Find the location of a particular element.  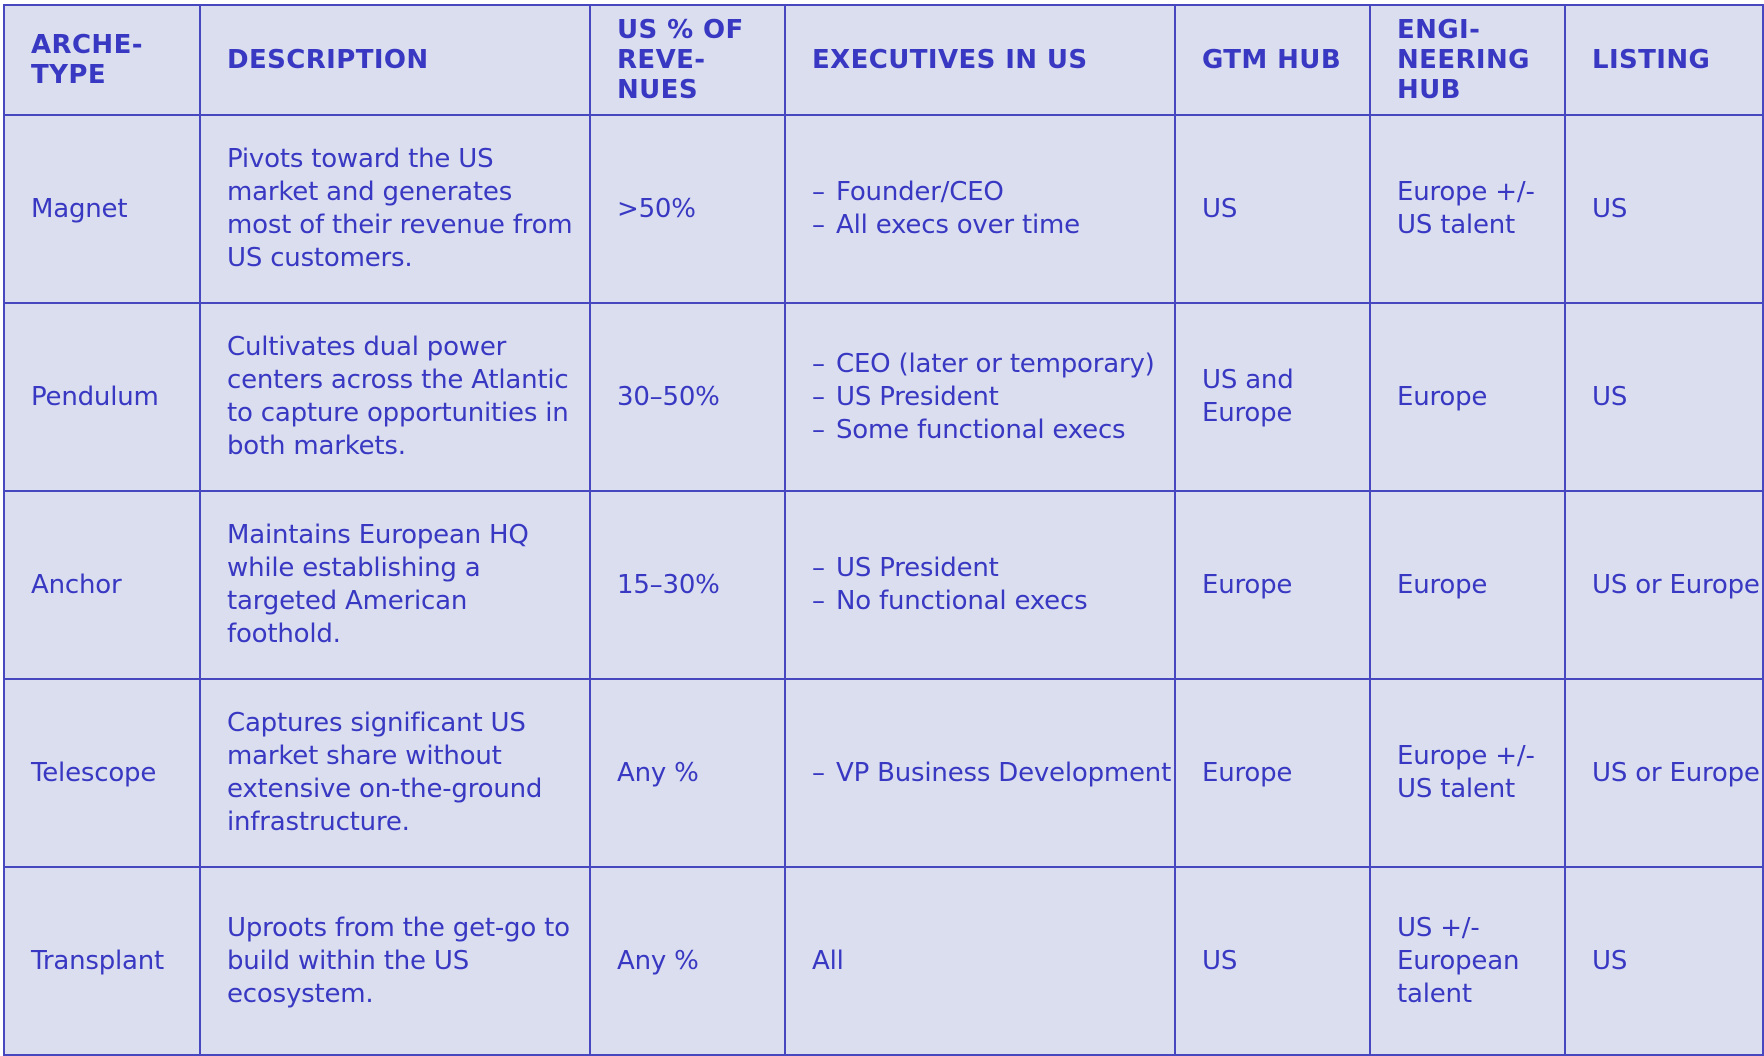

header-archetype: ARCHE- TYPE is located at coordinates (102, 60).